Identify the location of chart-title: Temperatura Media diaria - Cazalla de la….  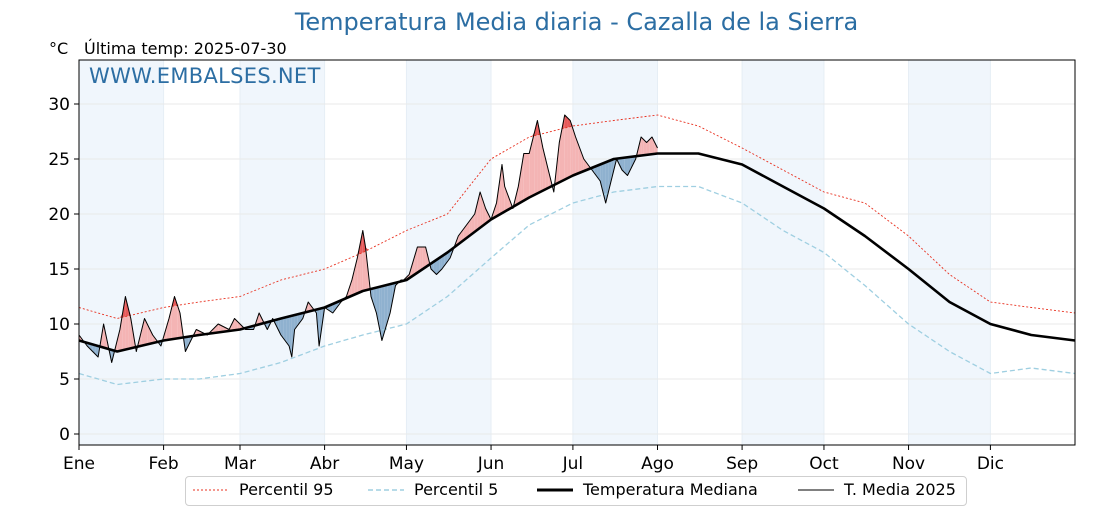
(576, 22).